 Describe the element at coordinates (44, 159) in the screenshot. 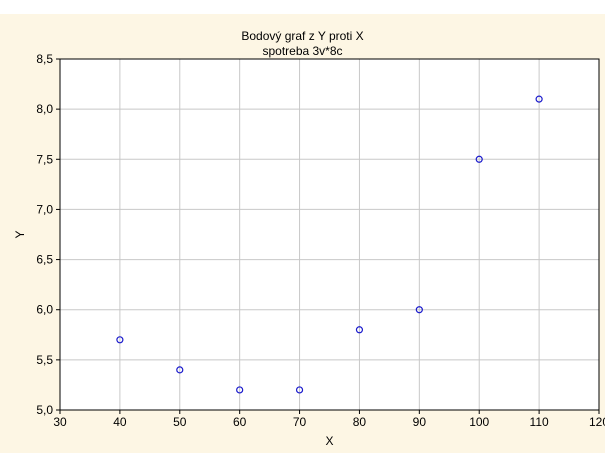

I see `y-tick-label: 7,5` at that location.